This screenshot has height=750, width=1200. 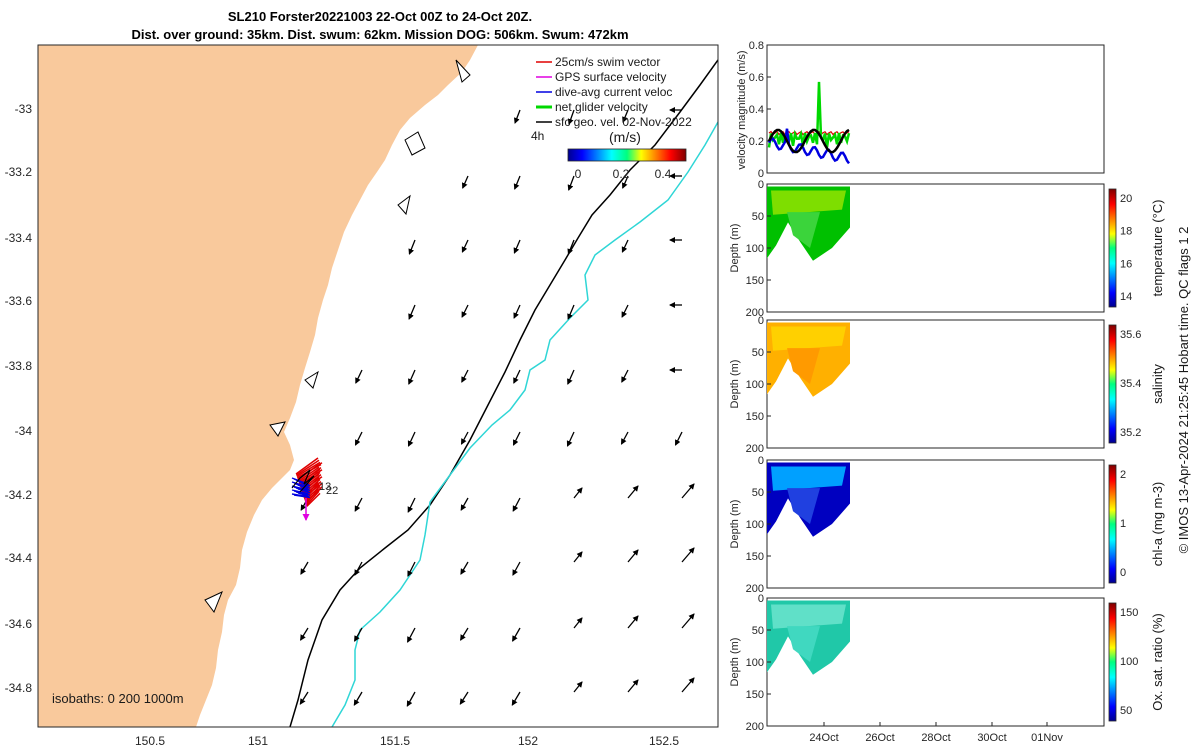 I want to click on section-panel-3: 0 50 100 150 200 Depth (m) 0 1 2 chl-a (mg m-3), so click(x=947, y=525).